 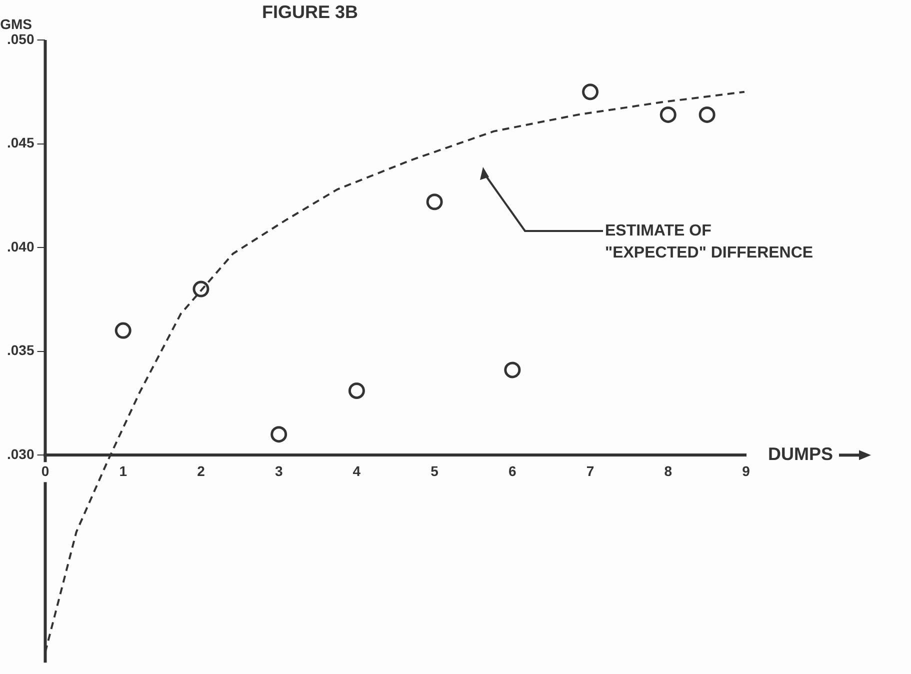 I want to click on x-tick-label: 9, so click(x=746, y=470).